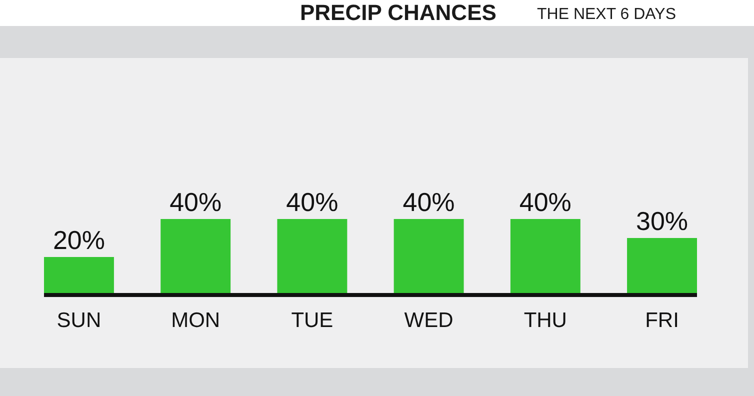 This screenshot has height=396, width=754. Describe the element at coordinates (545, 320) in the screenshot. I see `x-tick-label: THU` at that location.